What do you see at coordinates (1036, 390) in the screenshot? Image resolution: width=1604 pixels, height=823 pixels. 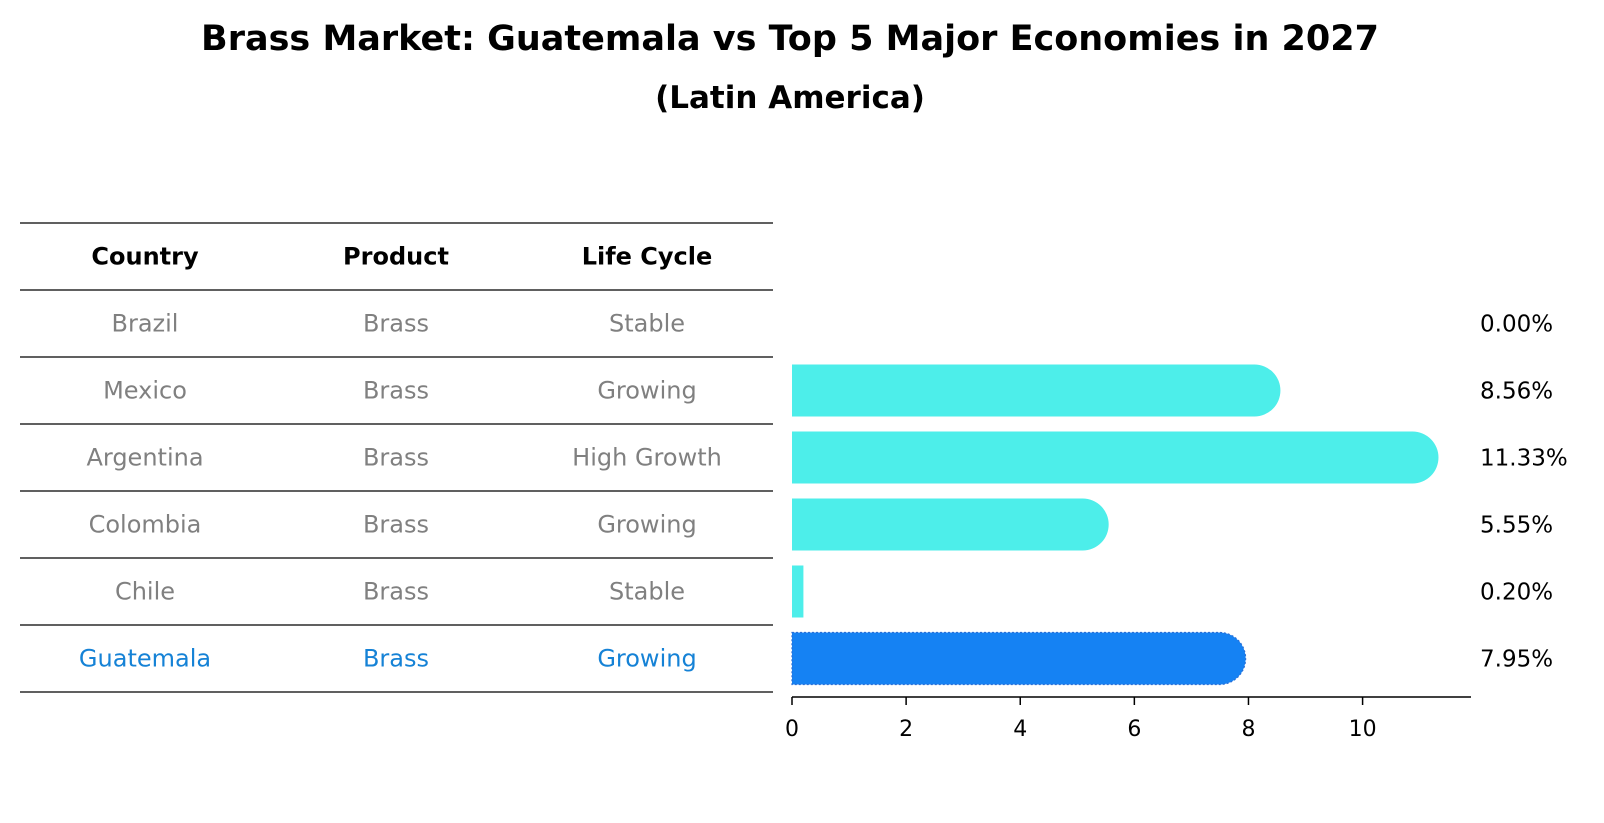 I see `bar-mexico` at bounding box center [1036, 390].